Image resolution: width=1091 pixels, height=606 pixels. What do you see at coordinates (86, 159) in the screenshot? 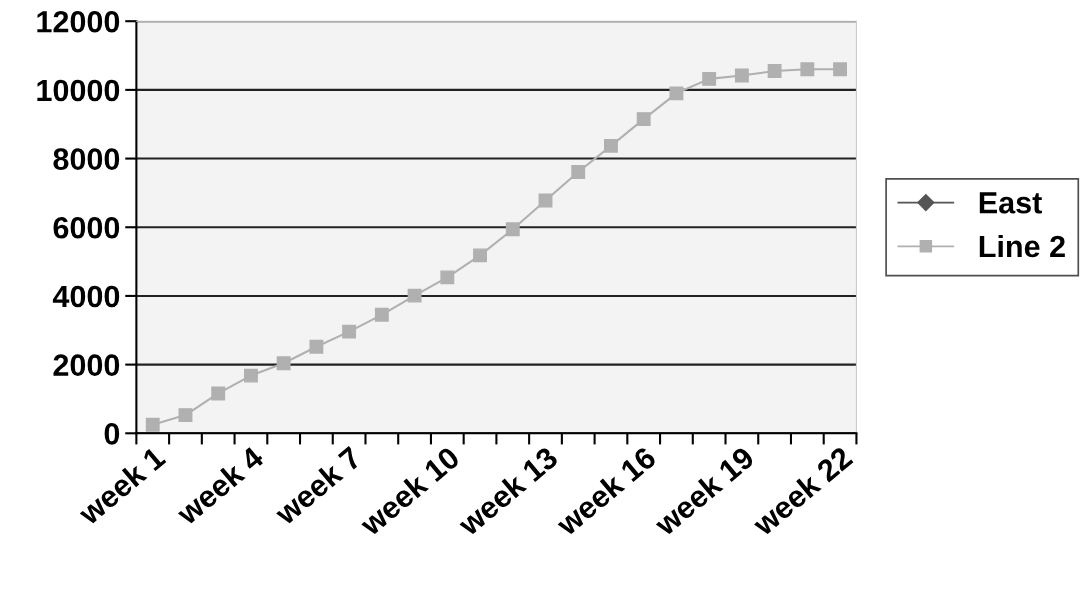
I see `y-tick-label: 8000` at bounding box center [86, 159].